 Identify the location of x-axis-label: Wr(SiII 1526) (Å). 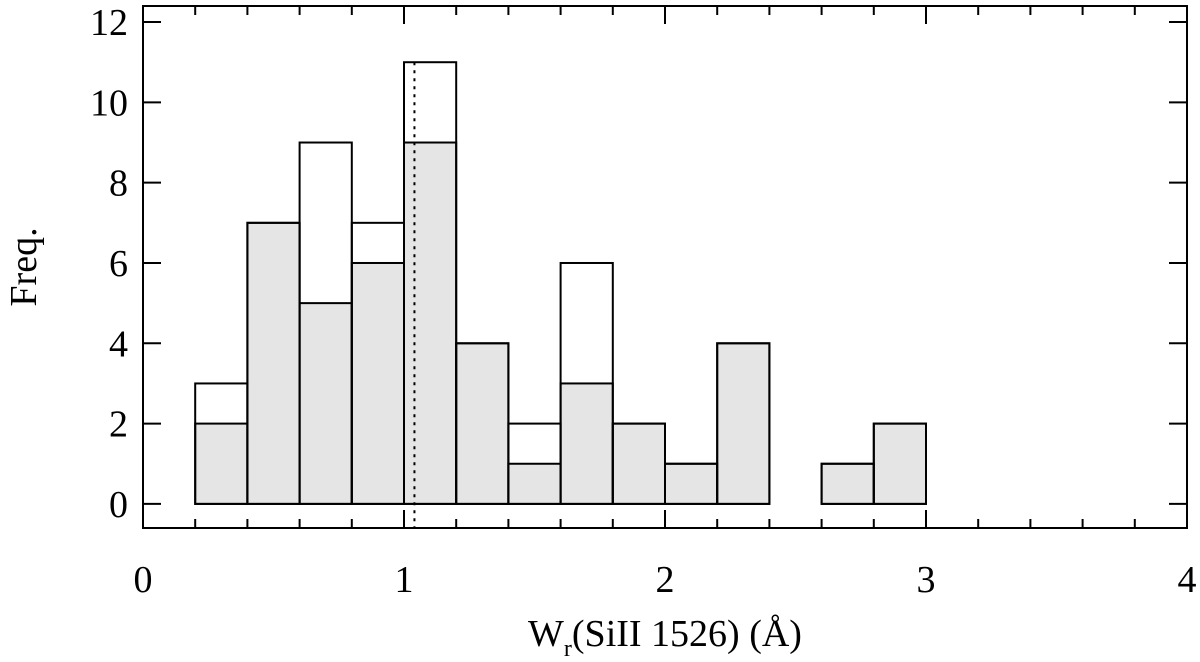
(665, 637).